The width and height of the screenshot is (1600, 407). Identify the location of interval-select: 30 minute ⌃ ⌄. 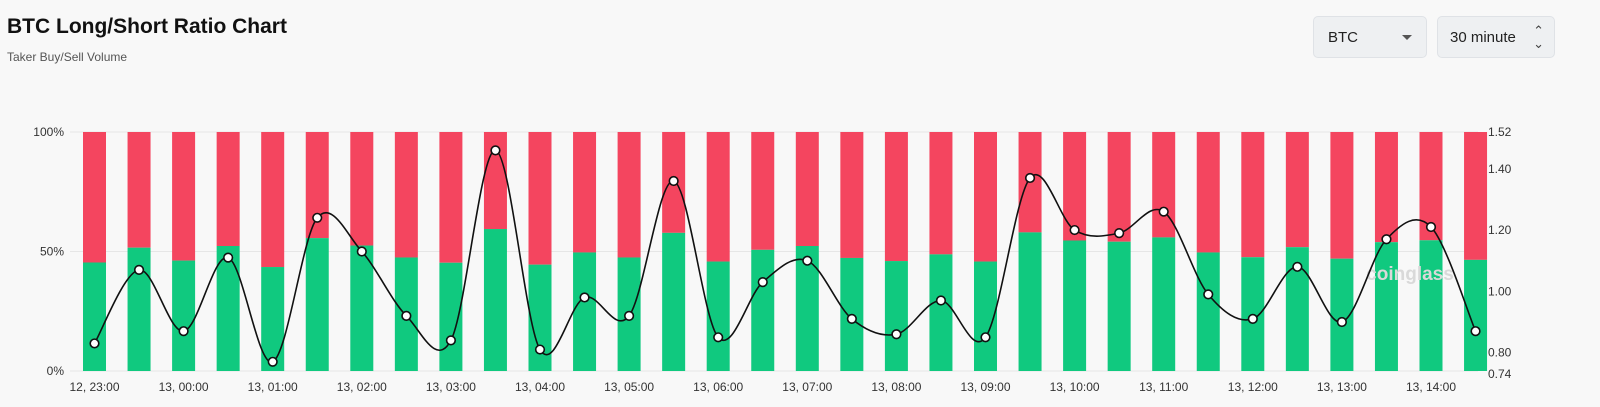
(1496, 37).